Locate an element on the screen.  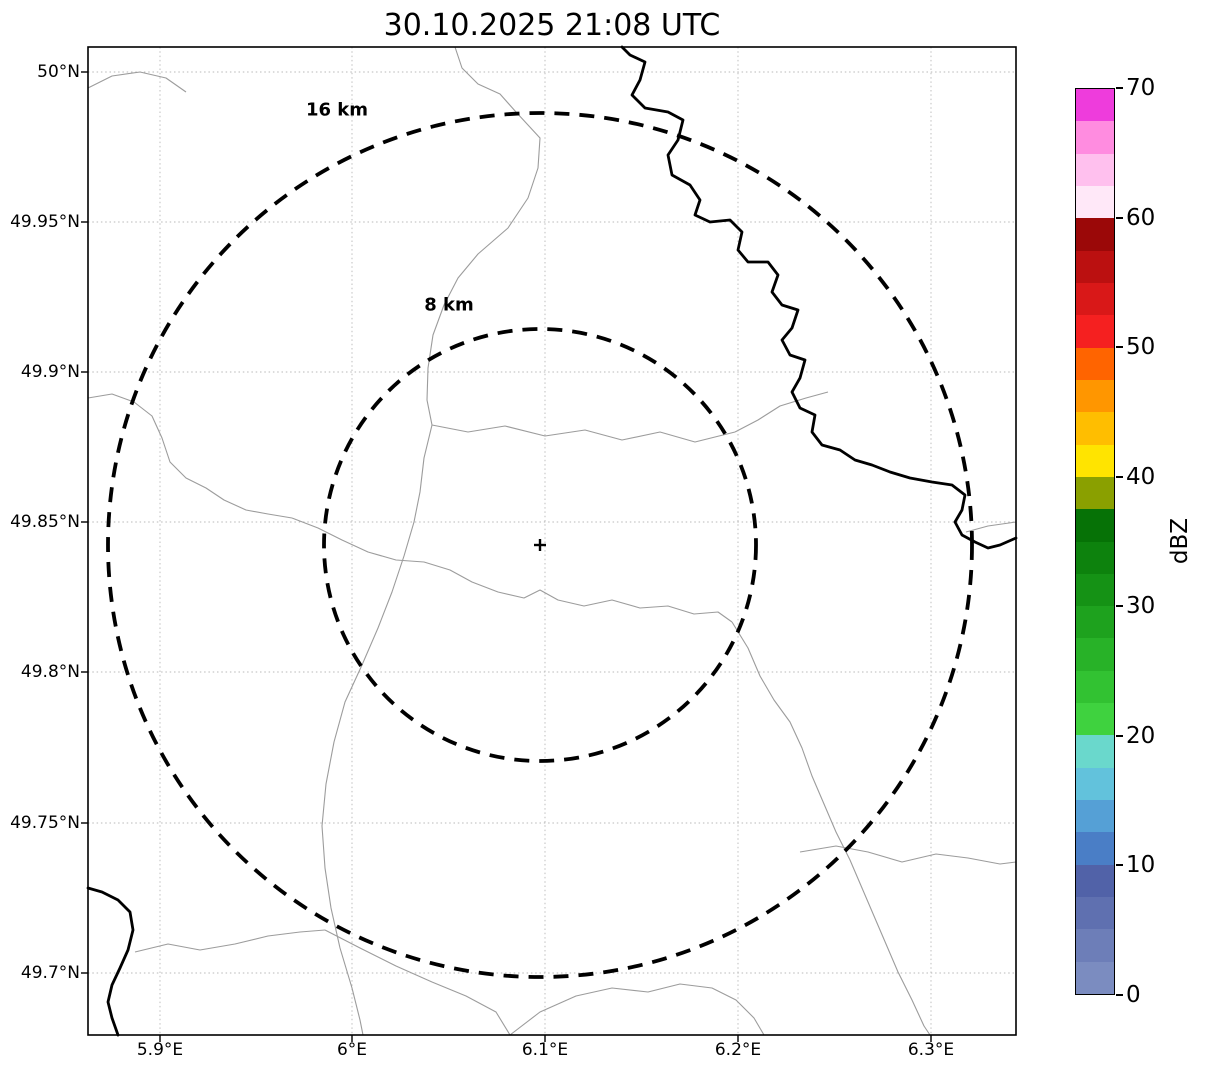
plot-title: 30.10.2025 21:08 UTC is located at coordinates (552, 25).